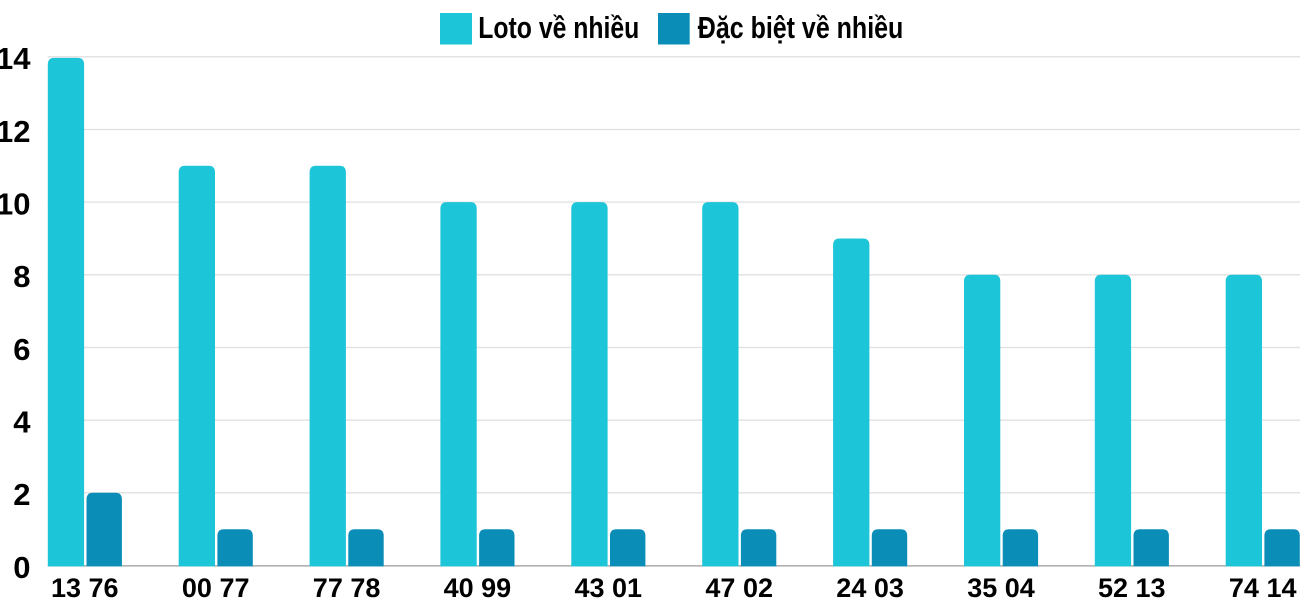 This screenshot has width=1300, height=600. I want to click on svg-text: 24 03, so click(870, 586).